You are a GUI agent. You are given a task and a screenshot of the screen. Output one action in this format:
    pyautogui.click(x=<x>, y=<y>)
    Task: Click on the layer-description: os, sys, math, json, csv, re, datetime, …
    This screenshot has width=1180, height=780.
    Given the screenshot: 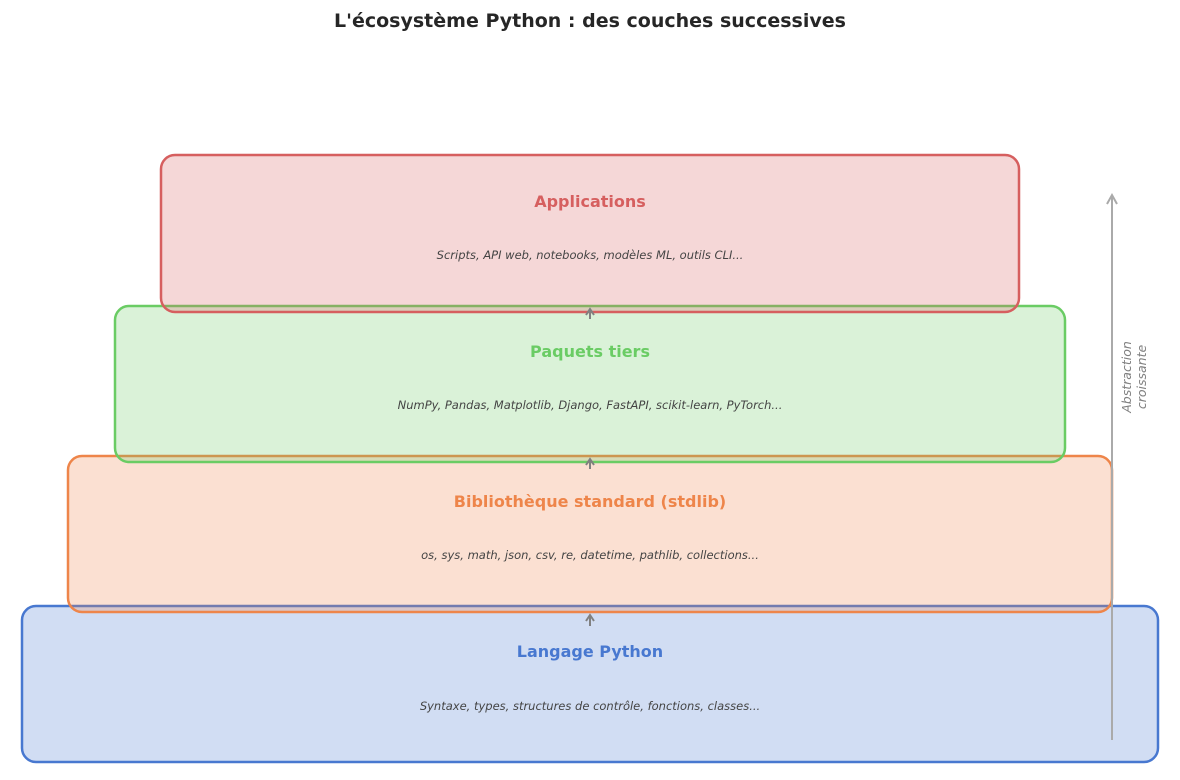 What is the action you would take?
    pyautogui.click(x=590, y=555)
    